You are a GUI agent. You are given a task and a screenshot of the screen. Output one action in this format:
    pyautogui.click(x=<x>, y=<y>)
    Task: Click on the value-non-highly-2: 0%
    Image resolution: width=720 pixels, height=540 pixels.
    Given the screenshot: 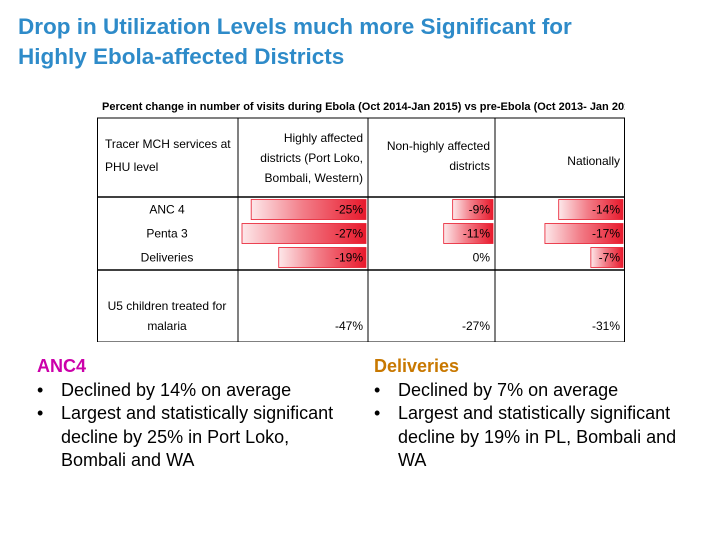 What is the action you would take?
    pyautogui.click(x=482, y=258)
    